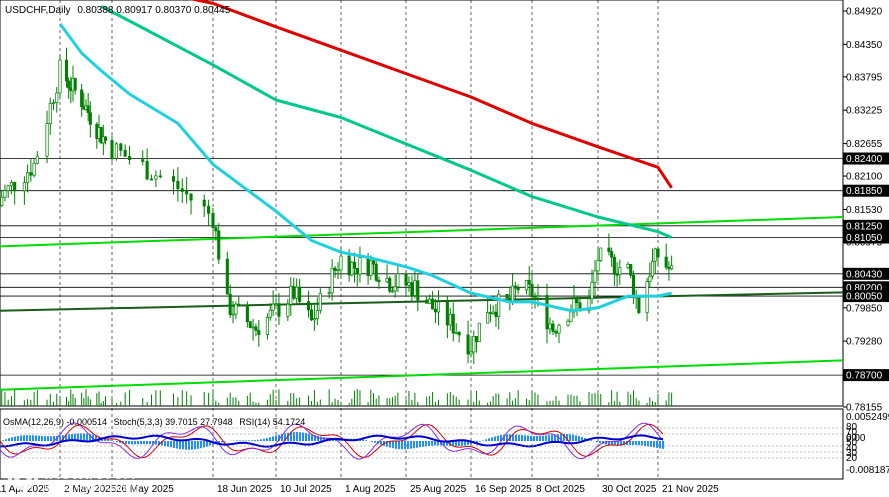  What do you see at coordinates (864, 144) in the screenshot?
I see `y-tick-label: 0.82655` at bounding box center [864, 144].